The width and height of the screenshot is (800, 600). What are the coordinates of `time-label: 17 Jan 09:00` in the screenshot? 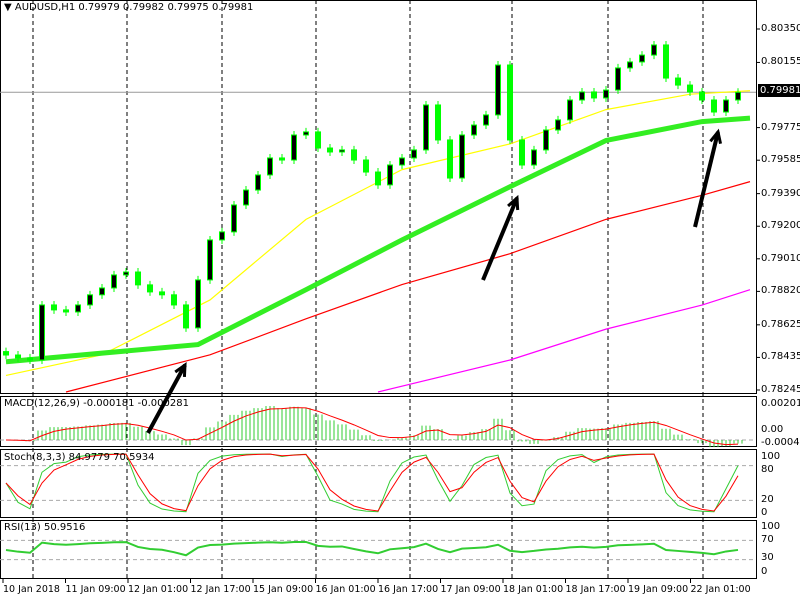 It's located at (470, 589).